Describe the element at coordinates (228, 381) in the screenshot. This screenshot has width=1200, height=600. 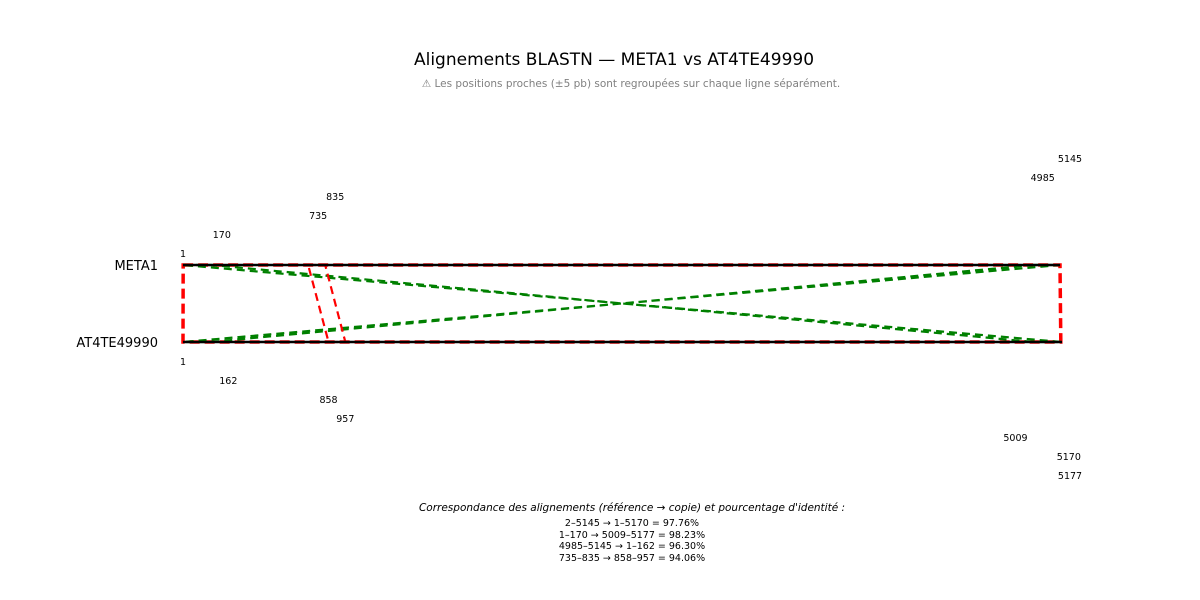
I see `copy-position-label: 162` at that location.